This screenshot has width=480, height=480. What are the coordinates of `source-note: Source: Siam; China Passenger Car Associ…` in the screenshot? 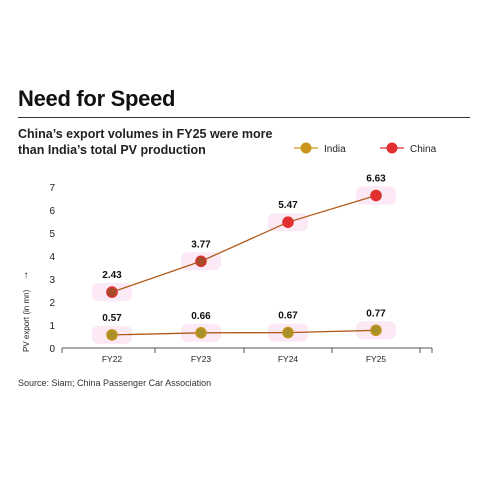 It's located at (115, 383).